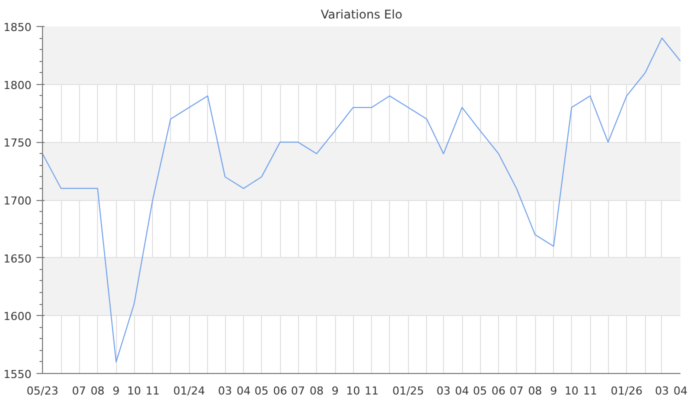 The height and width of the screenshot is (400, 700). Describe the element at coordinates (18, 374) in the screenshot. I see `y-tick-label: 1550` at that location.